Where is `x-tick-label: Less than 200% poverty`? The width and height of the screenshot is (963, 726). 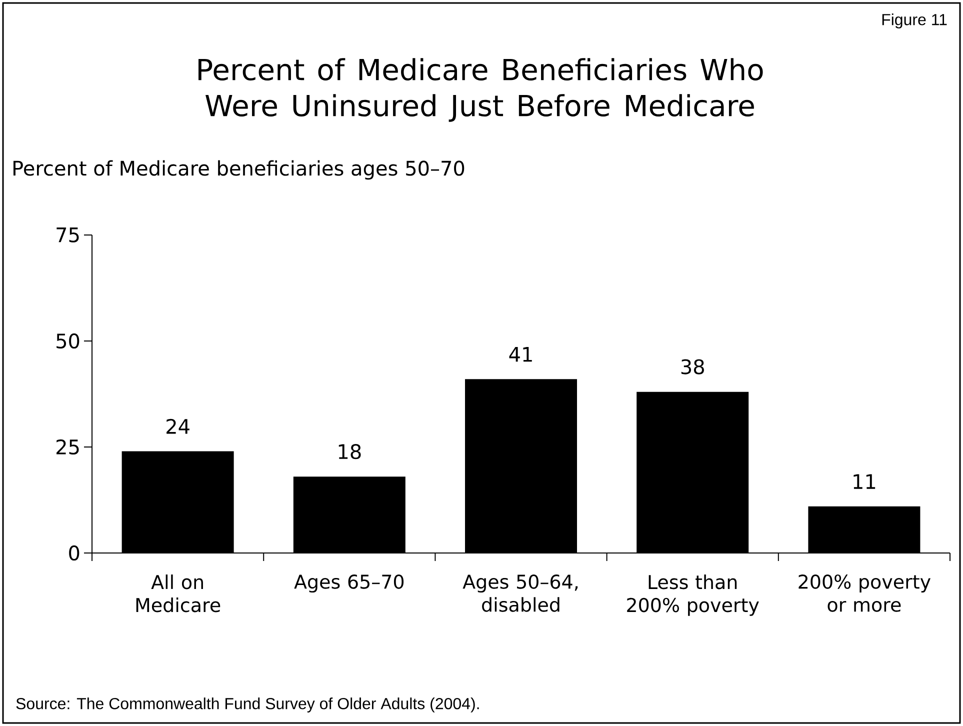
x-tick-label: Less than 200% poverty is located at coordinates (693, 595).